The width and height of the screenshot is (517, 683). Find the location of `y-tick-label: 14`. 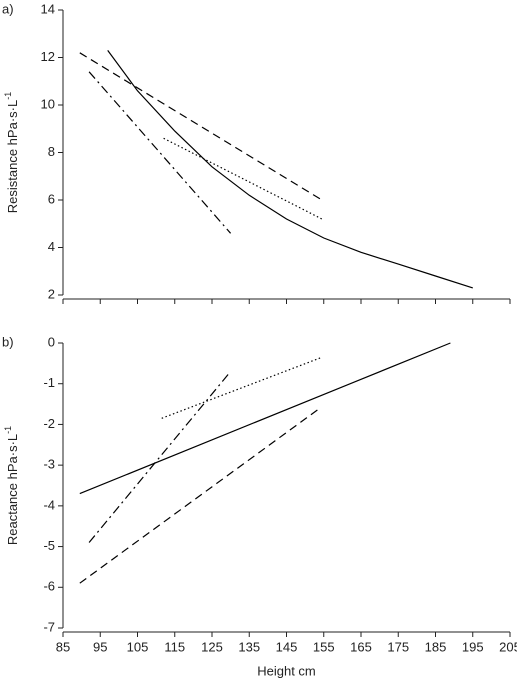

y-tick-label: 14 is located at coordinates (48, 8).